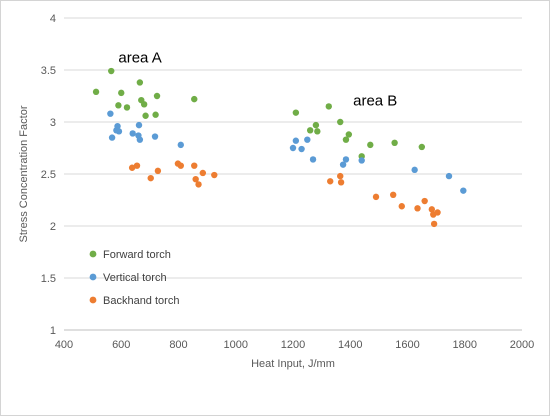  I want to click on x-tick-label: 600, so click(121, 345).